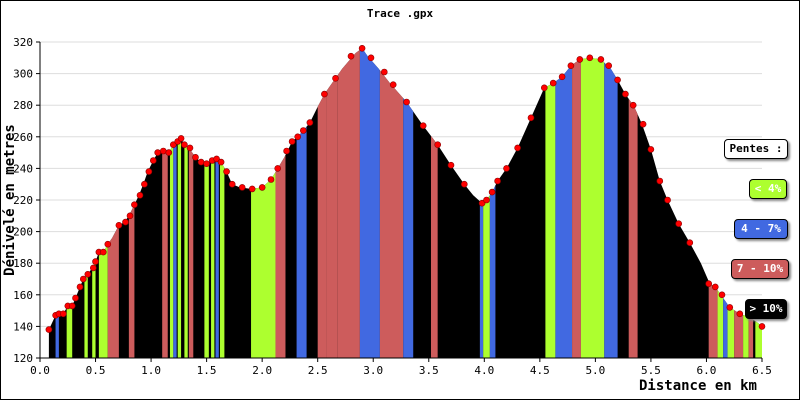 The height and width of the screenshot is (400, 800). I want to click on legend-item-gt10: > 10%, so click(766, 309).